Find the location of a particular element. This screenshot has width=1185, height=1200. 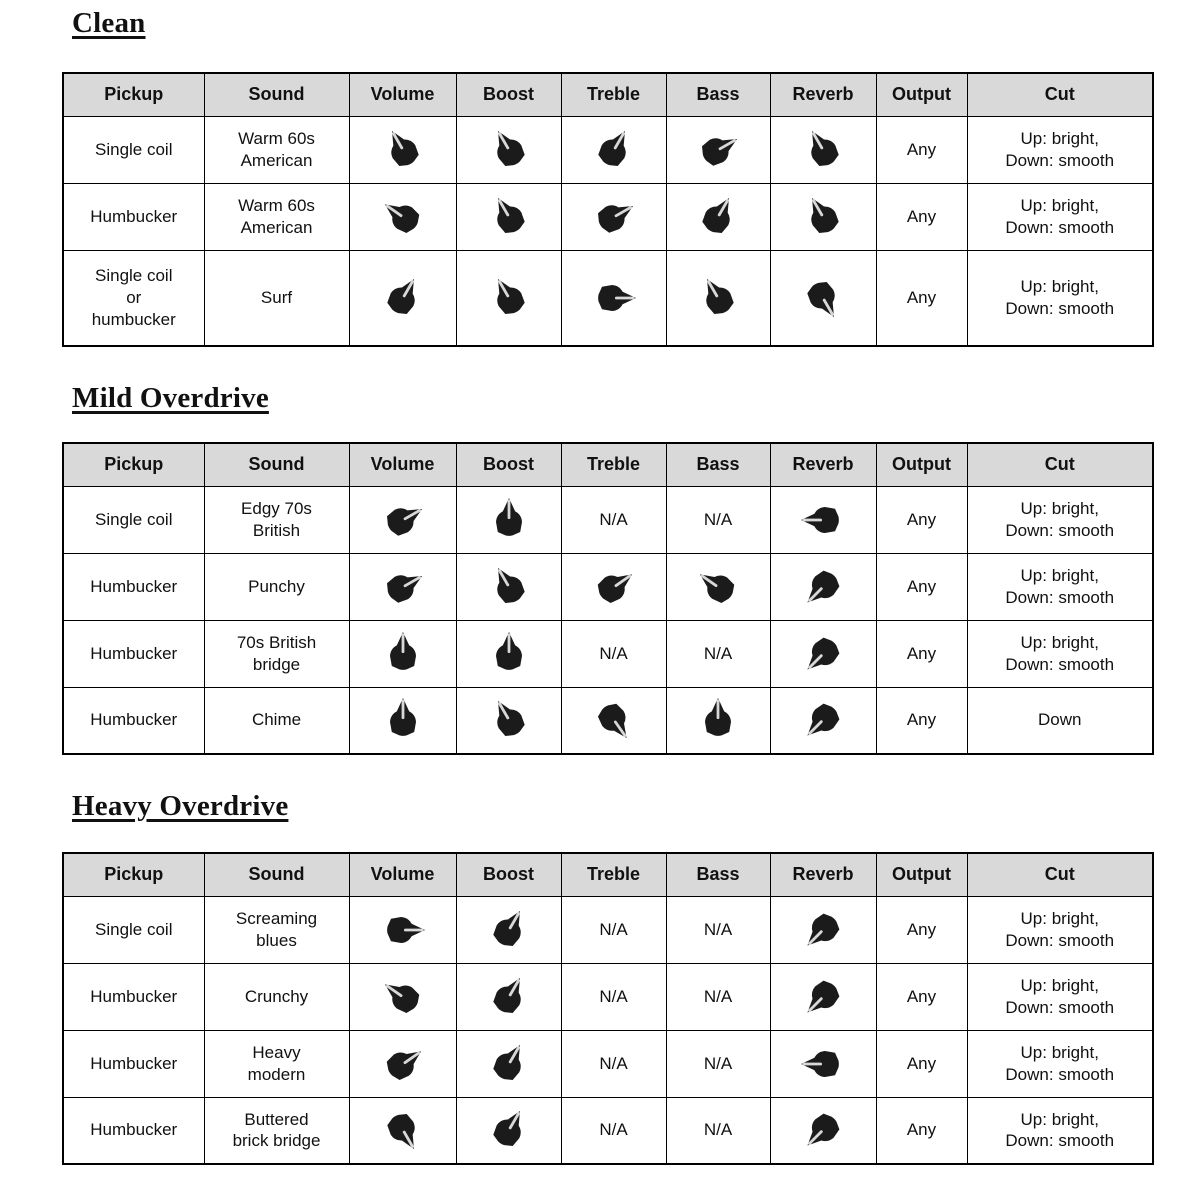

bass-na-cell: N/A is located at coordinates (718, 653).